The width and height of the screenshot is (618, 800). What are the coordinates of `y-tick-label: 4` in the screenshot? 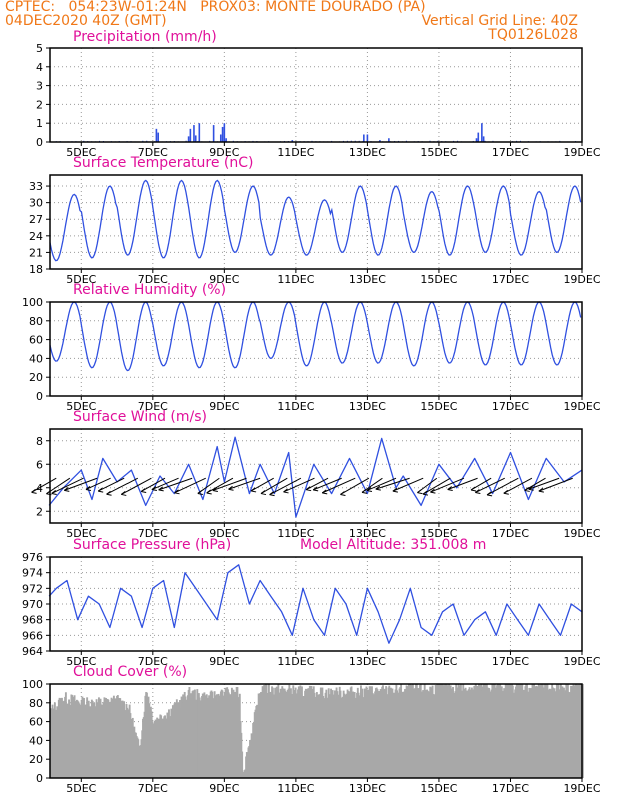 It's located at (39, 67).